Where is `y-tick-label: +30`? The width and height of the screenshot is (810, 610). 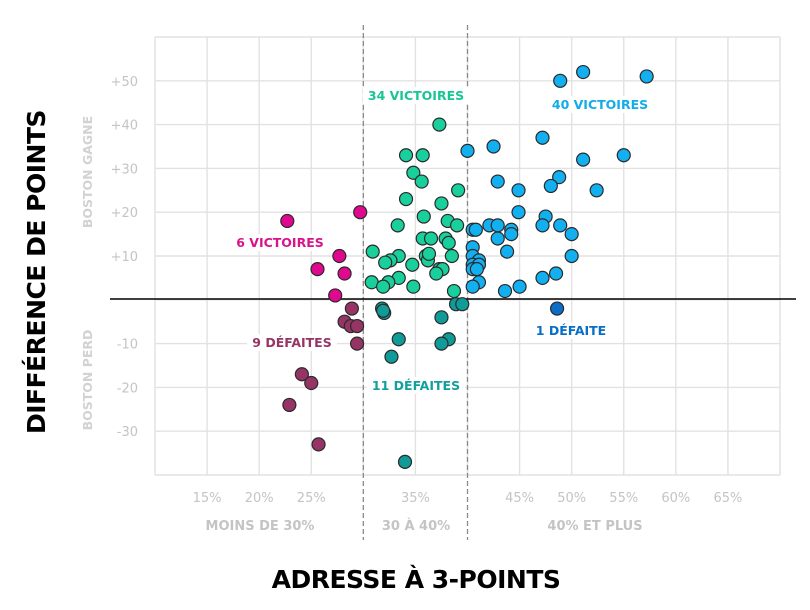 y-tick-label: +30 is located at coordinates (124, 169).